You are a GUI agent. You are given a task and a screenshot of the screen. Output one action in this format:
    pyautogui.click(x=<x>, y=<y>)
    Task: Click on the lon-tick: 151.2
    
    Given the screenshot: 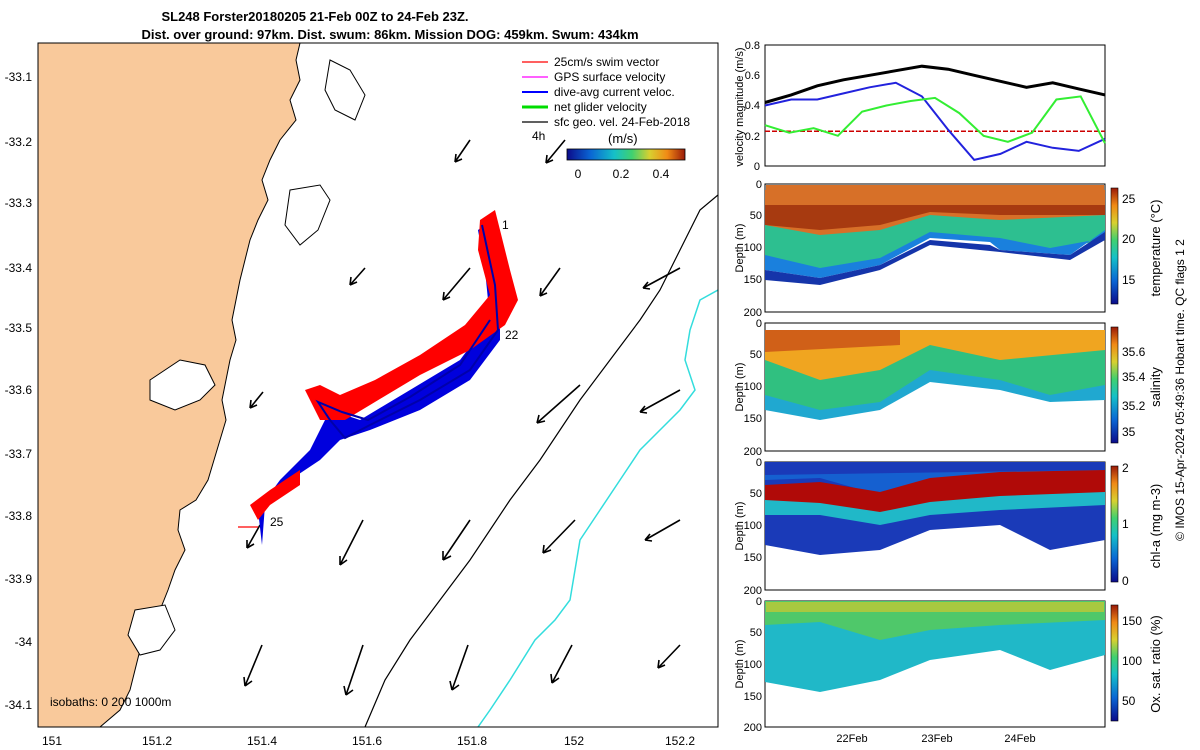 What is the action you would take?
    pyautogui.click(x=157, y=741)
    